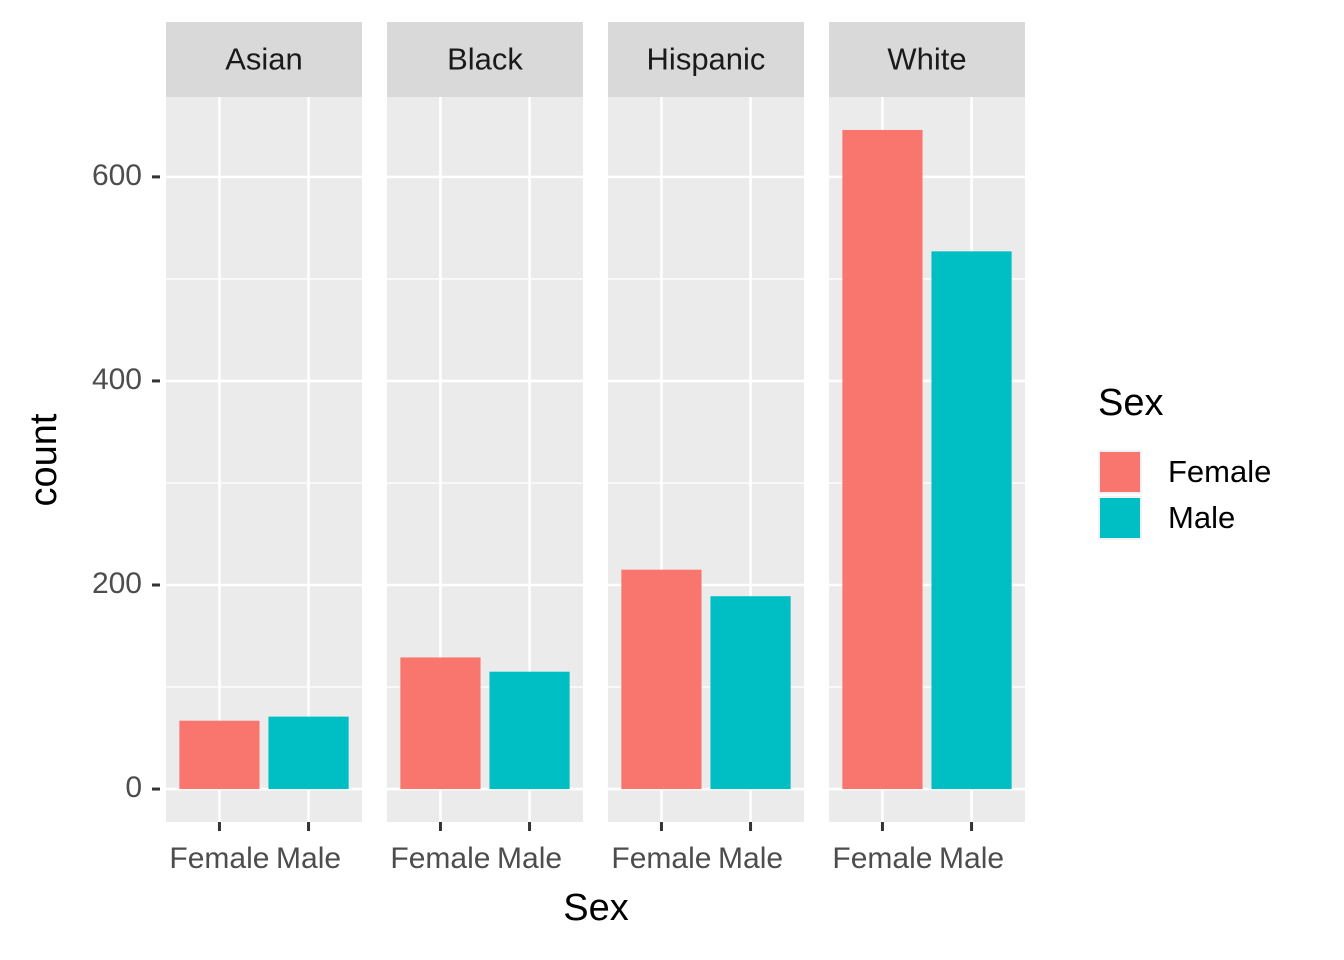  What do you see at coordinates (133, 787) in the screenshot?
I see `y-tick-label: 0` at bounding box center [133, 787].